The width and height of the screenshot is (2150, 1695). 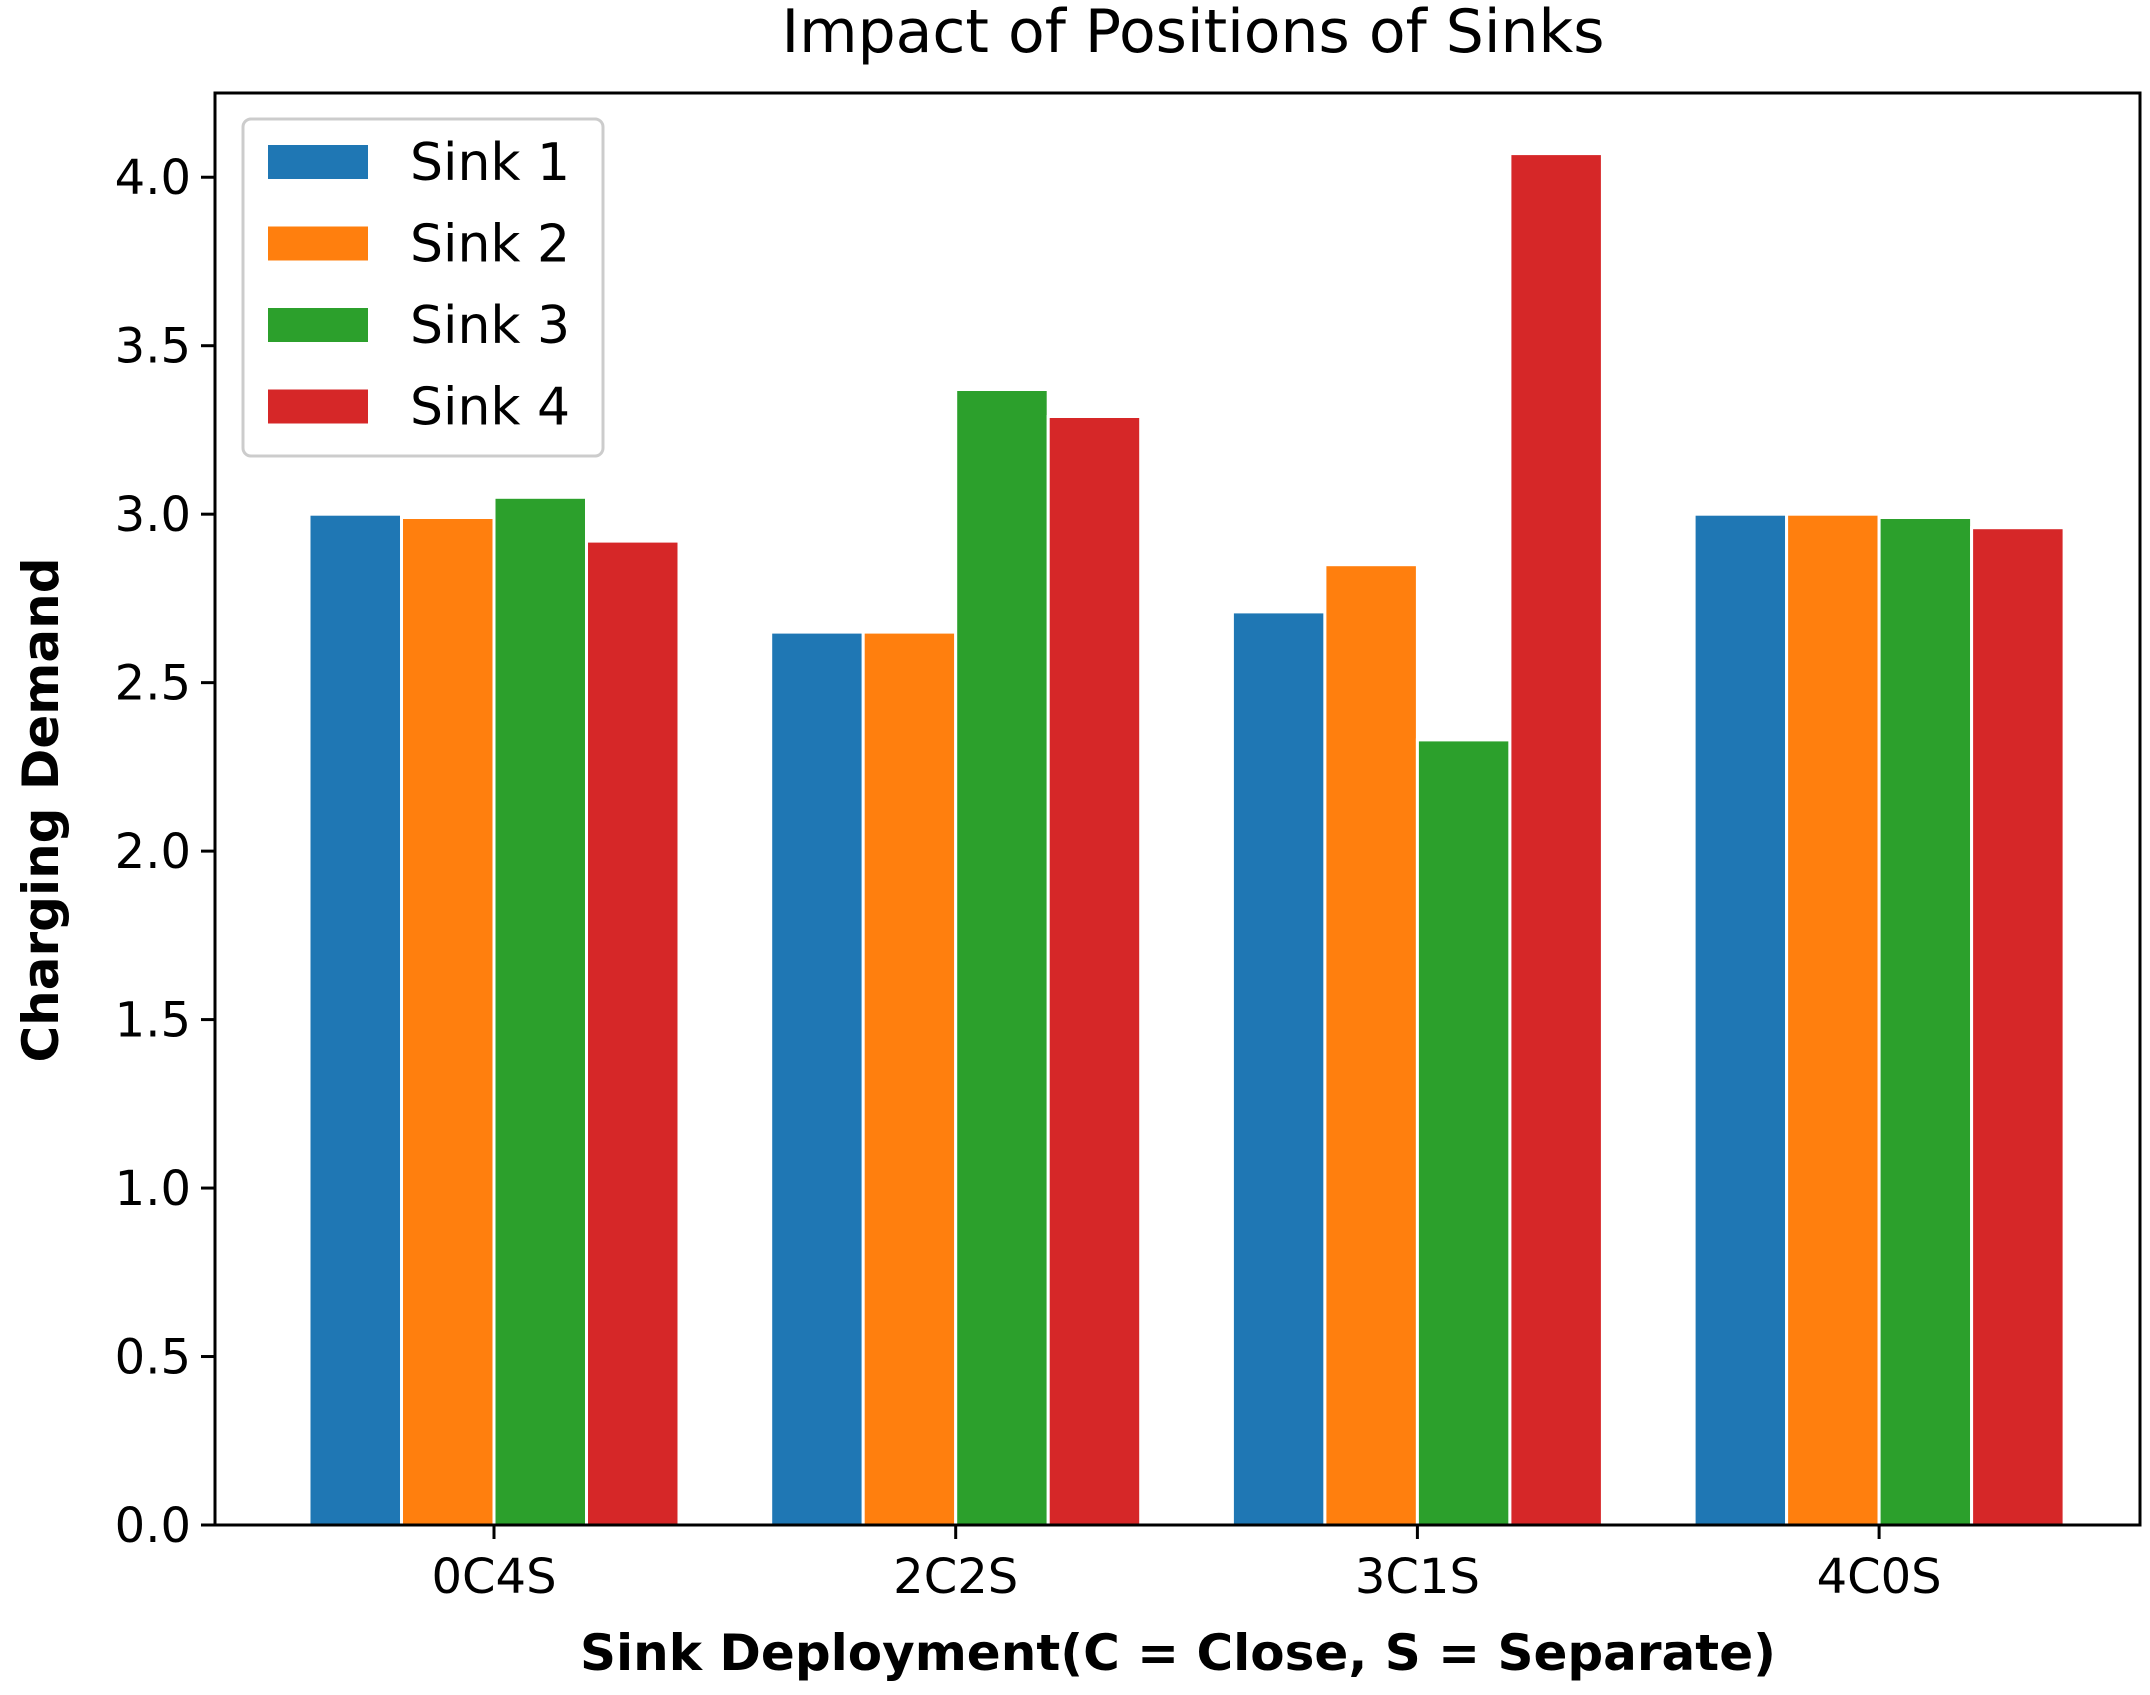 What do you see at coordinates (490, 163) in the screenshot?
I see `legend-label-sink-1: Sink 1` at bounding box center [490, 163].